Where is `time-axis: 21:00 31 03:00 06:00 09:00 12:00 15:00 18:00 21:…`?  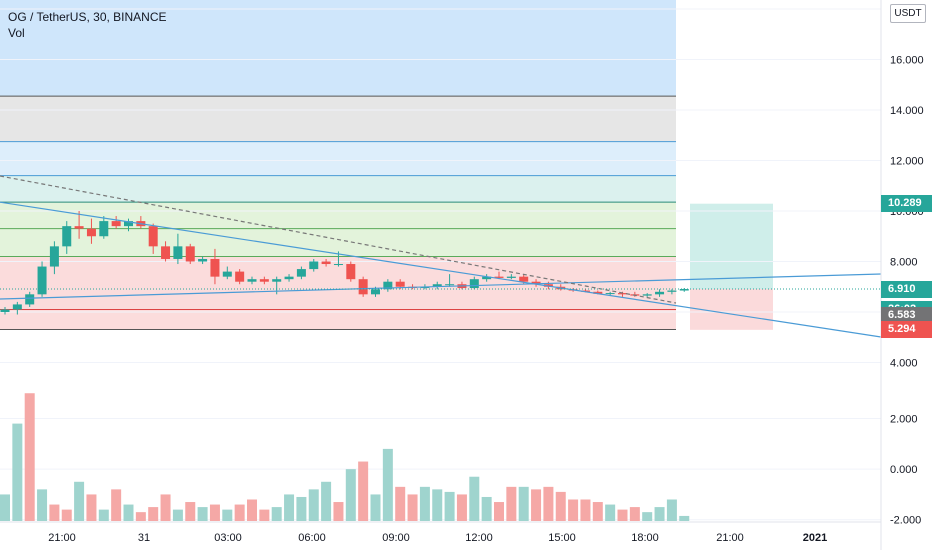 time-axis: 21:00 31 03:00 06:00 09:00 12:00 15:00 18:00 21:… is located at coordinates (437, 538).